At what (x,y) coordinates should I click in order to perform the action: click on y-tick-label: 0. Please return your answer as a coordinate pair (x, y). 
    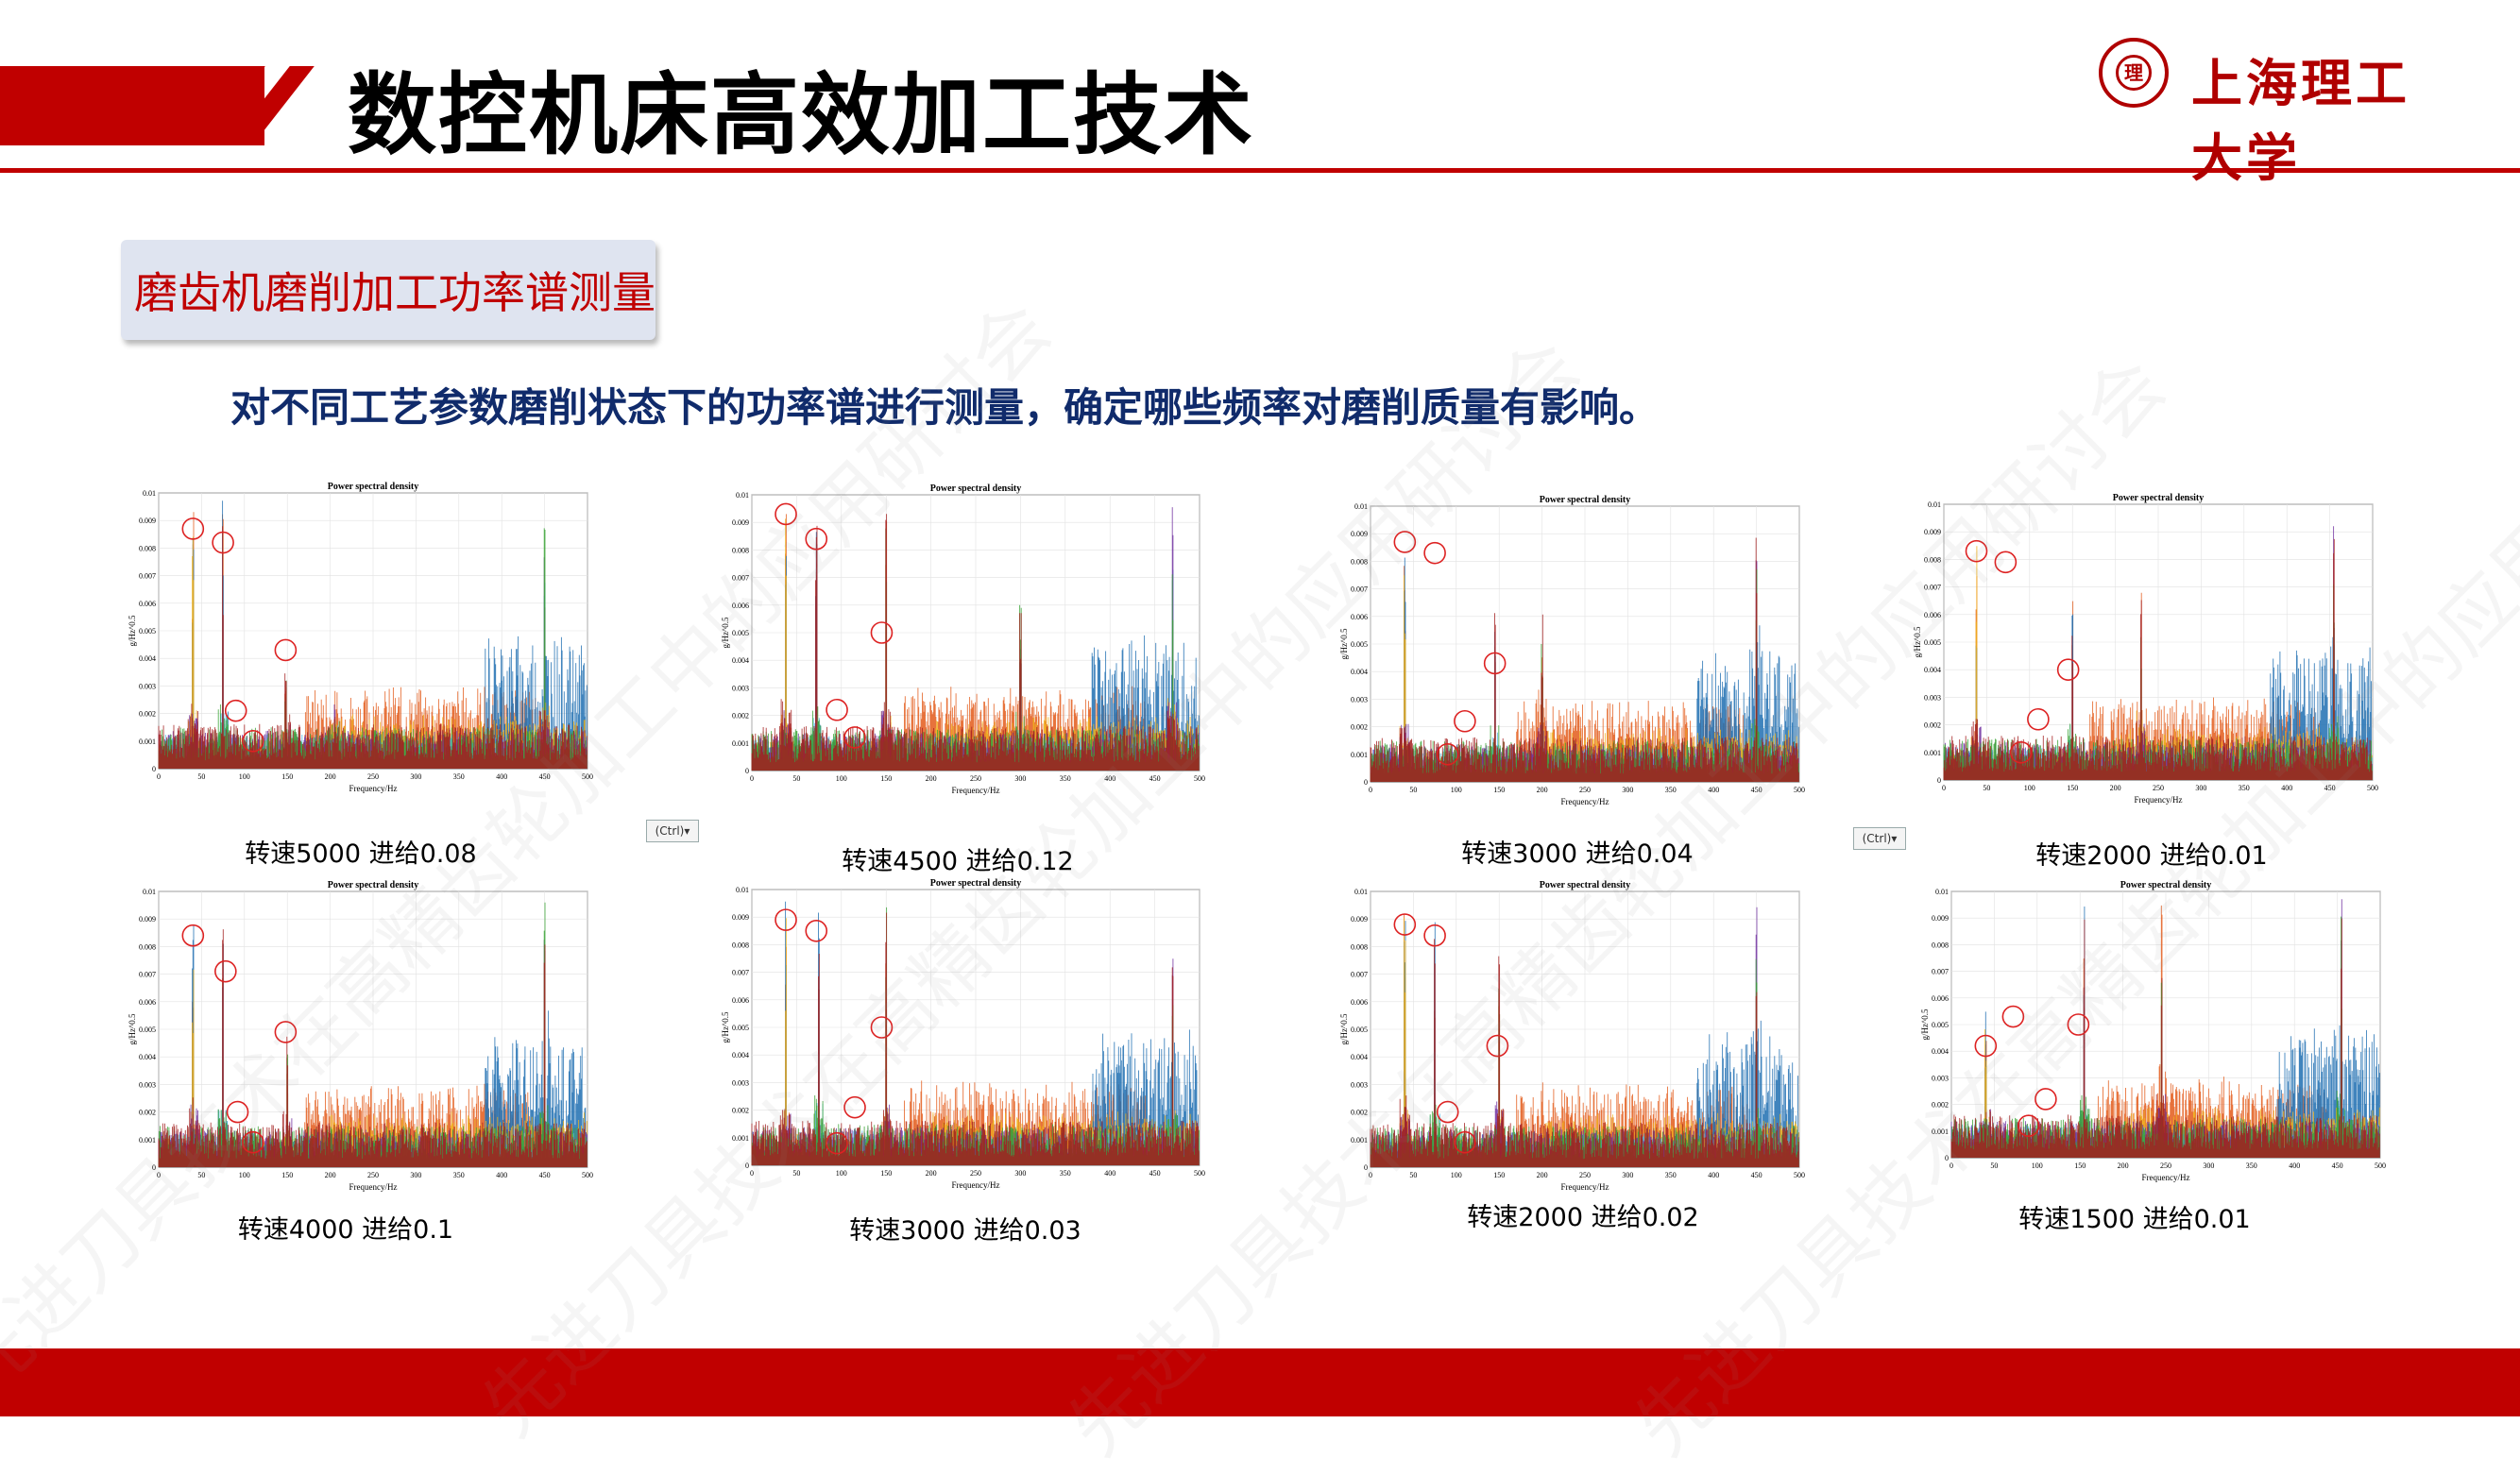
    Looking at the image, I should click on (747, 771).